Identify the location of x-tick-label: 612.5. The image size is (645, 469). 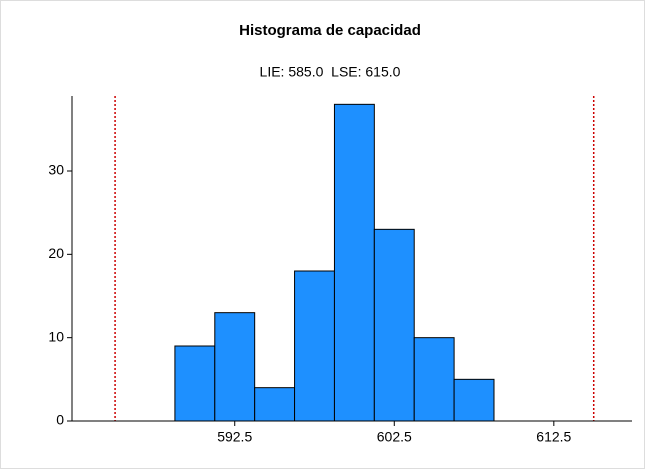
(553, 437).